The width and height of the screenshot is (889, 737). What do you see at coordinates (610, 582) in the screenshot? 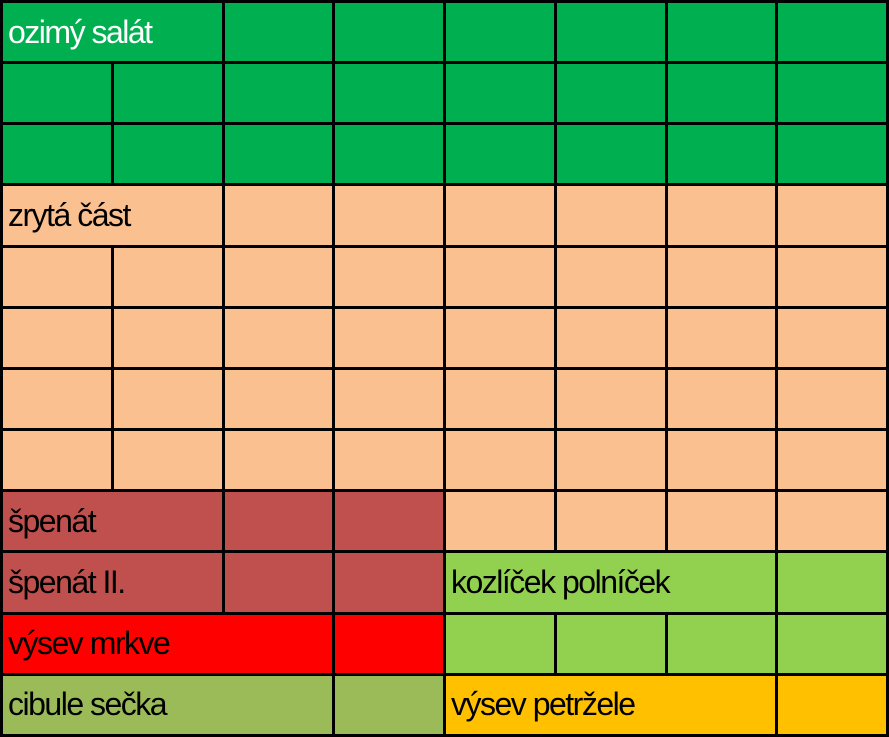
I see `bed-label: kozlíček polníček` at bounding box center [610, 582].